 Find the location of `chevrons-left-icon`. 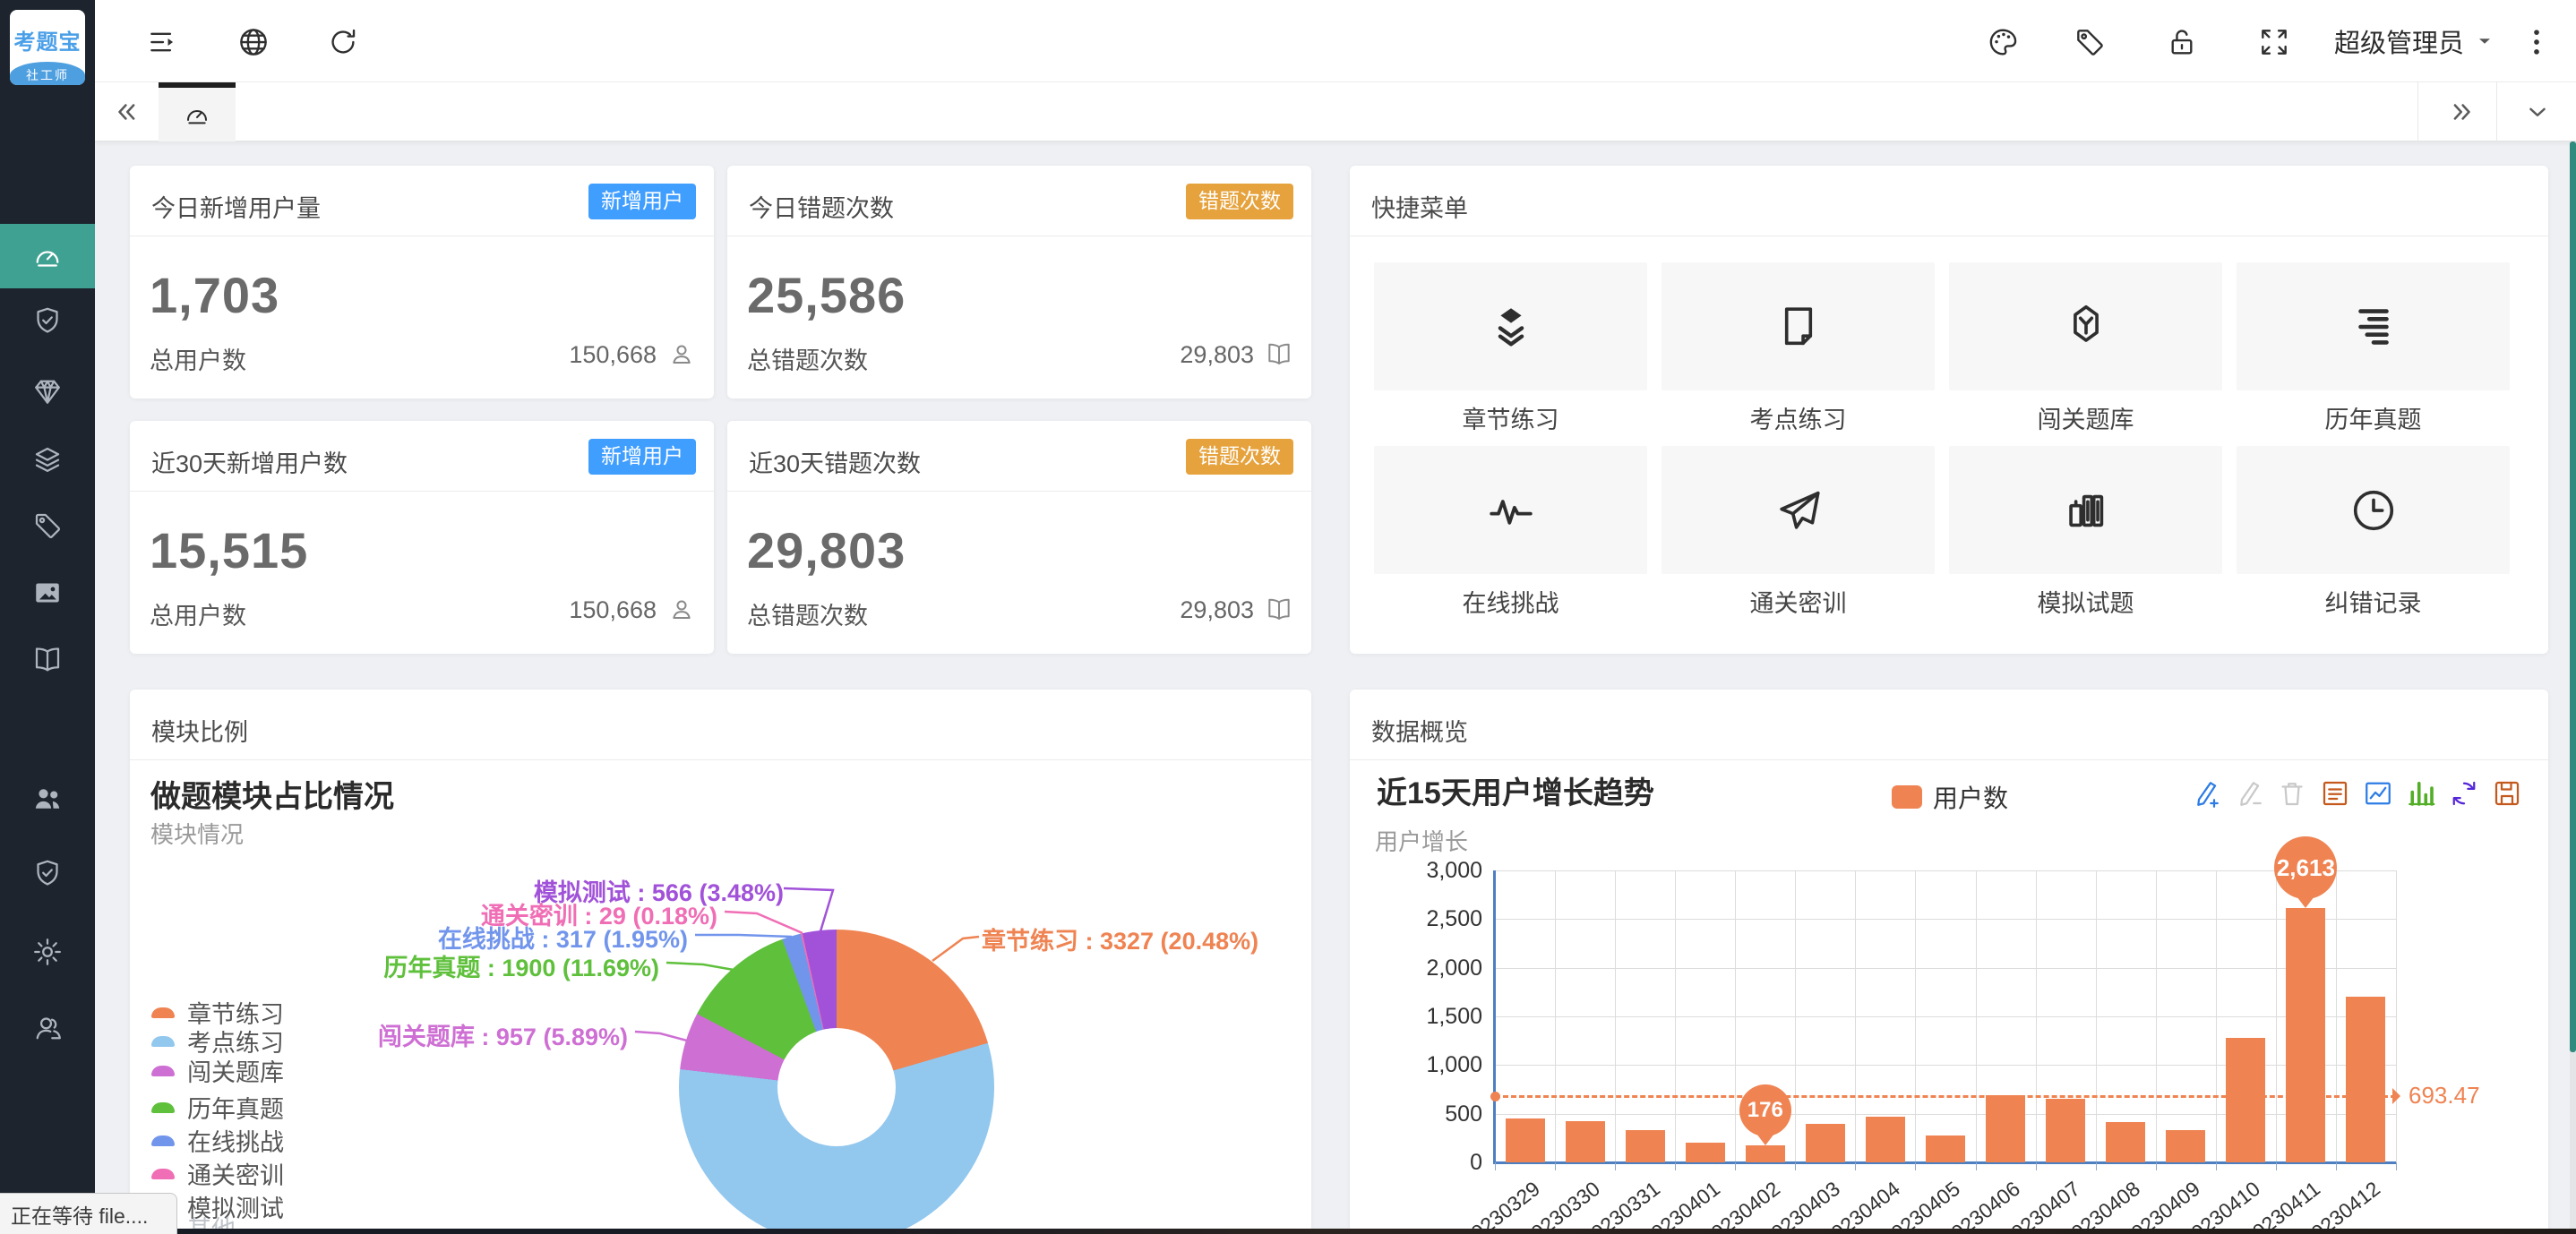

chevrons-left-icon is located at coordinates (126, 112).